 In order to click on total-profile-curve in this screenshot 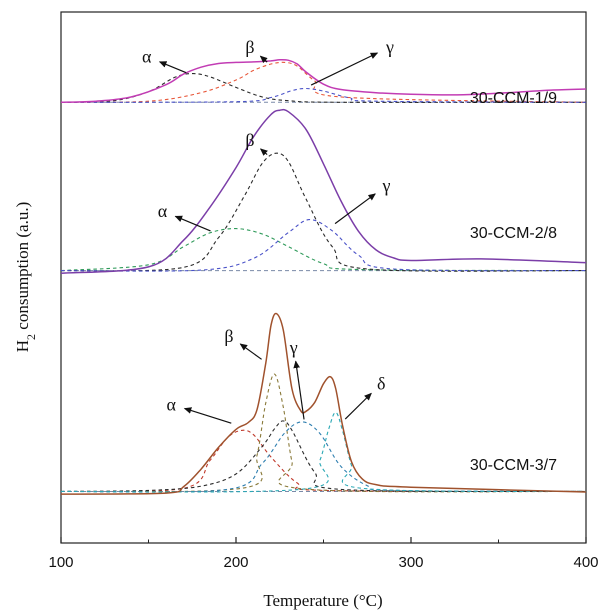, I will do `click(323, 81)`.